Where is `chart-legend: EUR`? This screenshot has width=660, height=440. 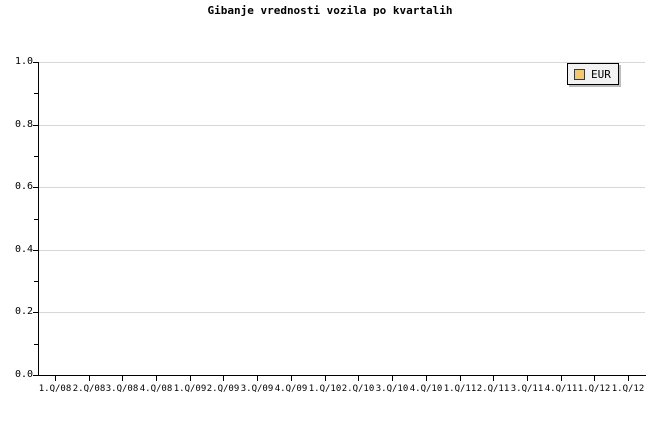 chart-legend: EUR is located at coordinates (593, 74).